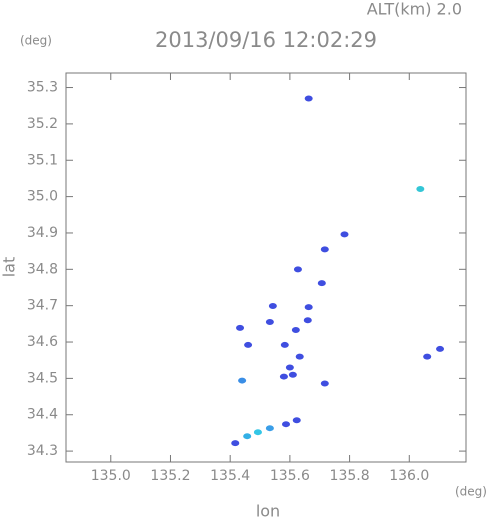  I want to click on x-tick-label: 135.4, so click(230, 476).